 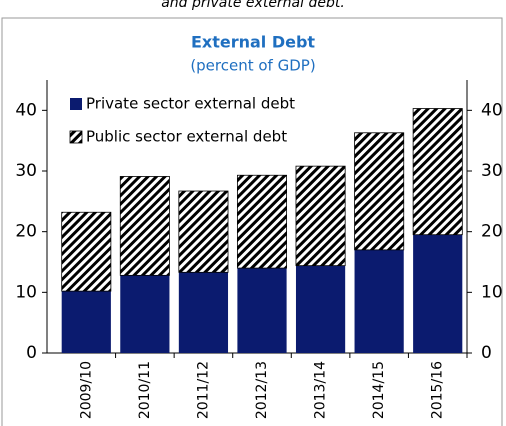 What do you see at coordinates (321, 390) in the screenshot?
I see `x-tick-label: 2013/14` at bounding box center [321, 390].